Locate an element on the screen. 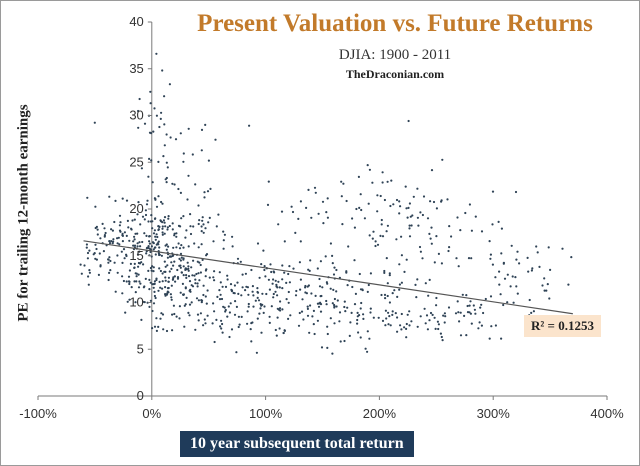  y-tick-label: 20 is located at coordinates (136, 208).